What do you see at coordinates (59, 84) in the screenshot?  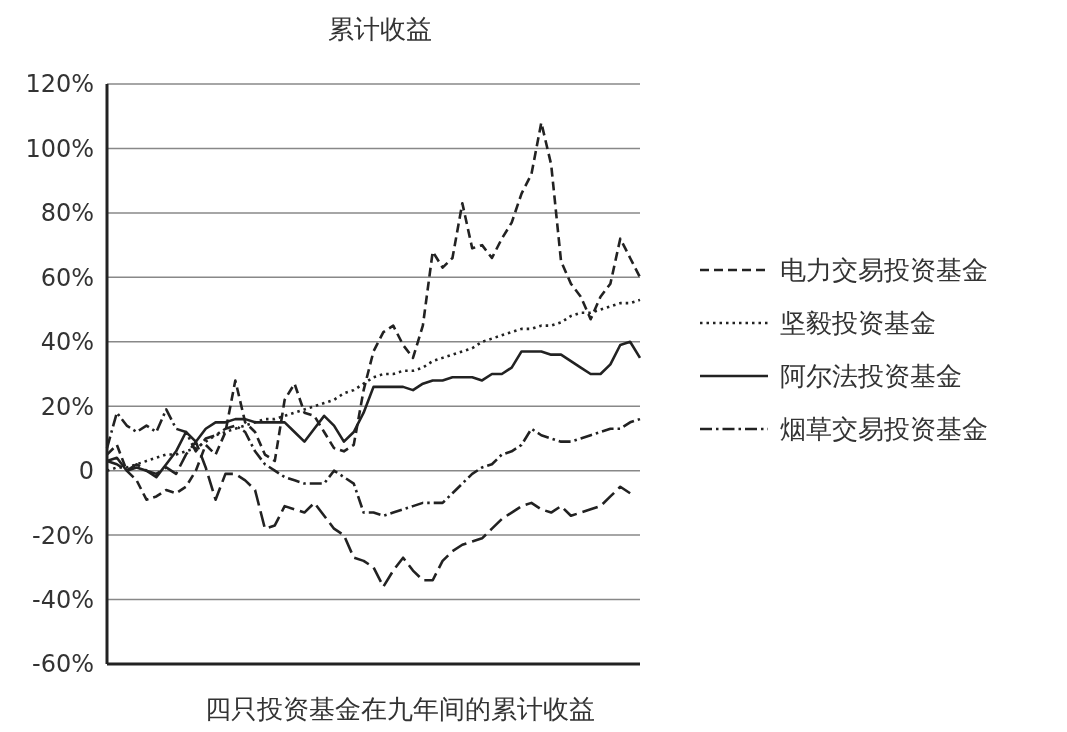 I see `y-tick-label: 120%` at bounding box center [59, 84].